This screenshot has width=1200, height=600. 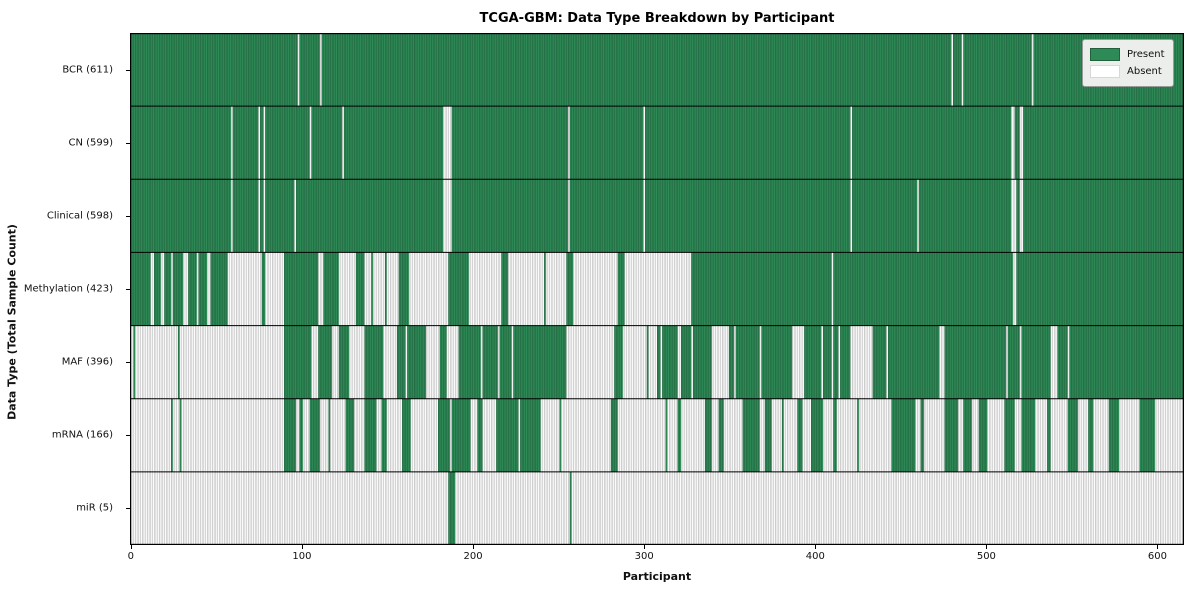 I want to click on y-axis-title: Data Type (Total Sample Count), so click(x=12, y=322).